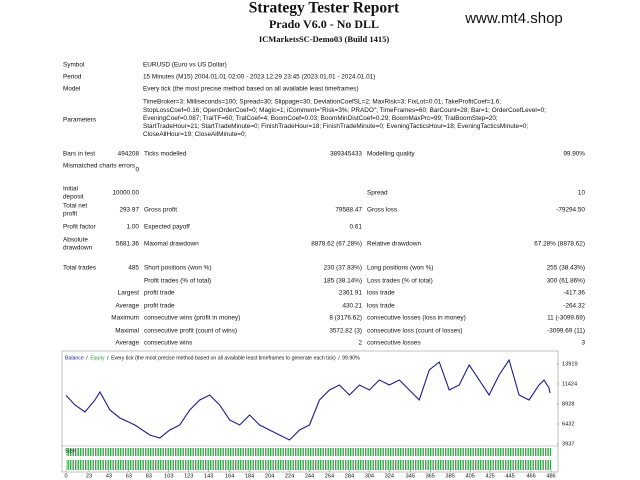 Image resolution: width=640 pixels, height=480 pixels. What do you see at coordinates (343, 268) in the screenshot?
I see `cell-value: 230 (37.83%)` at bounding box center [343, 268].